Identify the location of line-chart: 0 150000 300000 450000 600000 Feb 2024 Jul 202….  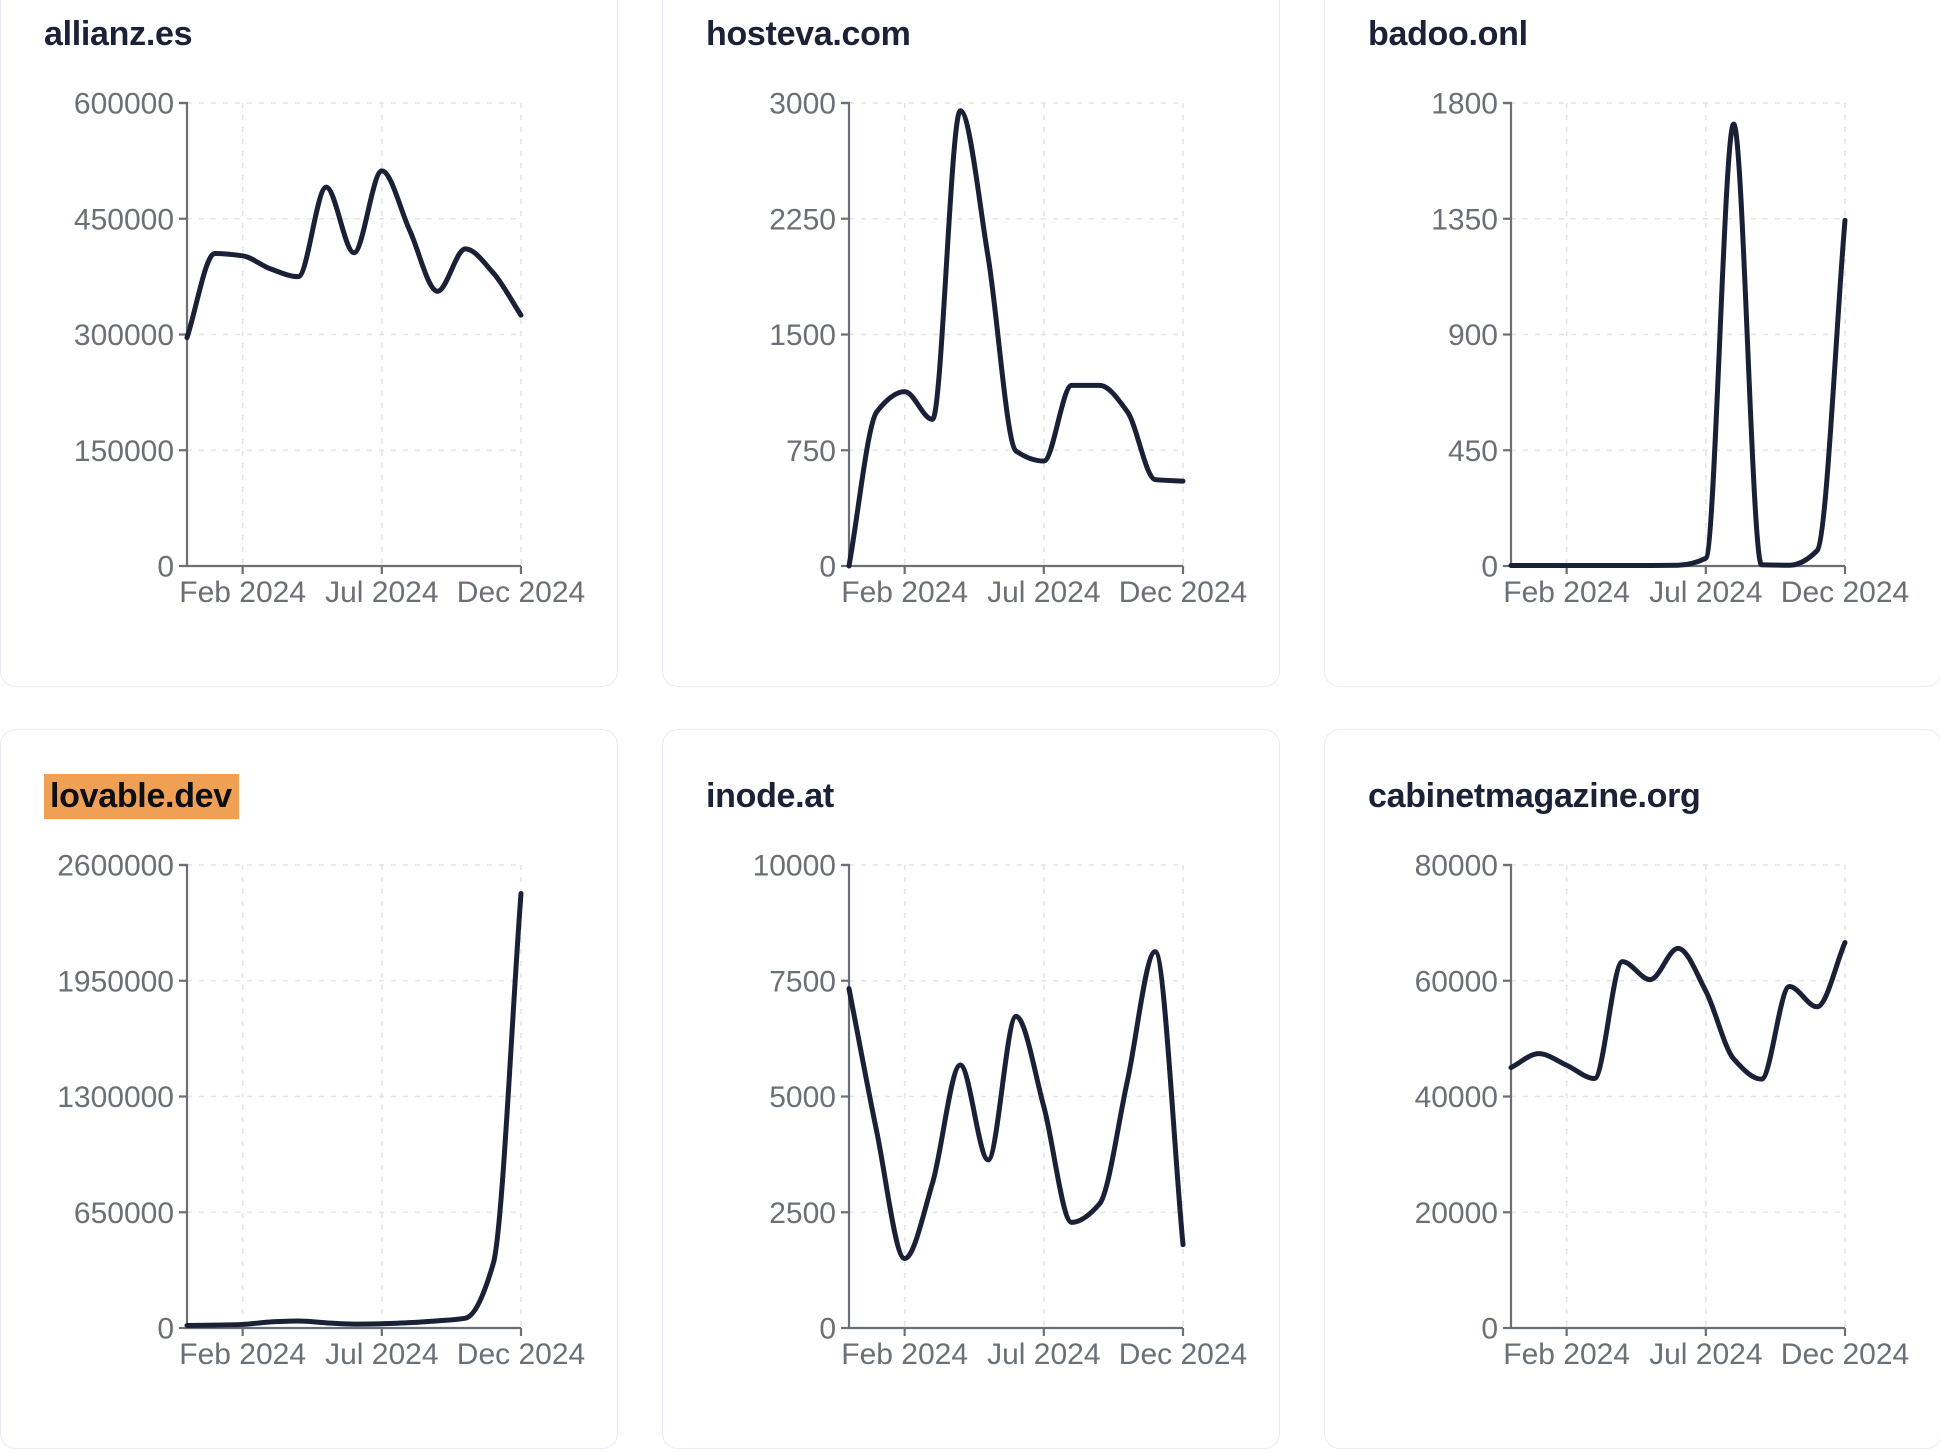
(329, 349).